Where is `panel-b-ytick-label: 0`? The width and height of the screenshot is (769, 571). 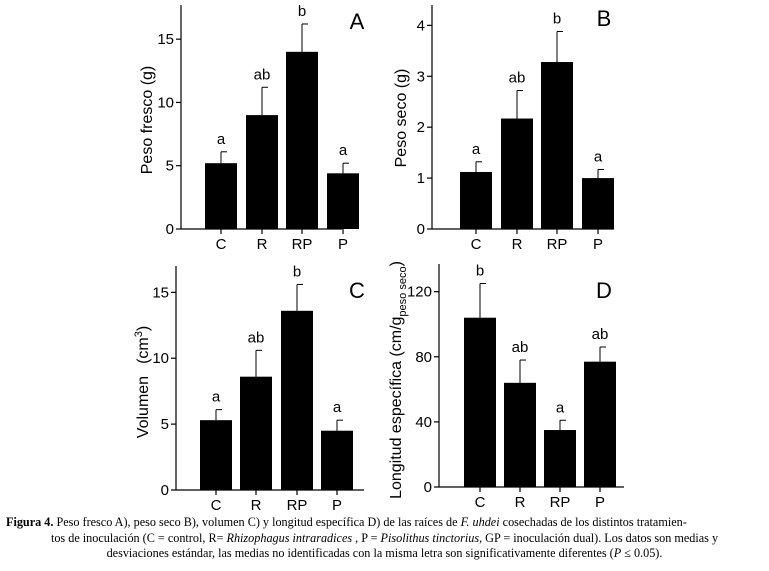
panel-b-ytick-label: 0 is located at coordinates (421, 229).